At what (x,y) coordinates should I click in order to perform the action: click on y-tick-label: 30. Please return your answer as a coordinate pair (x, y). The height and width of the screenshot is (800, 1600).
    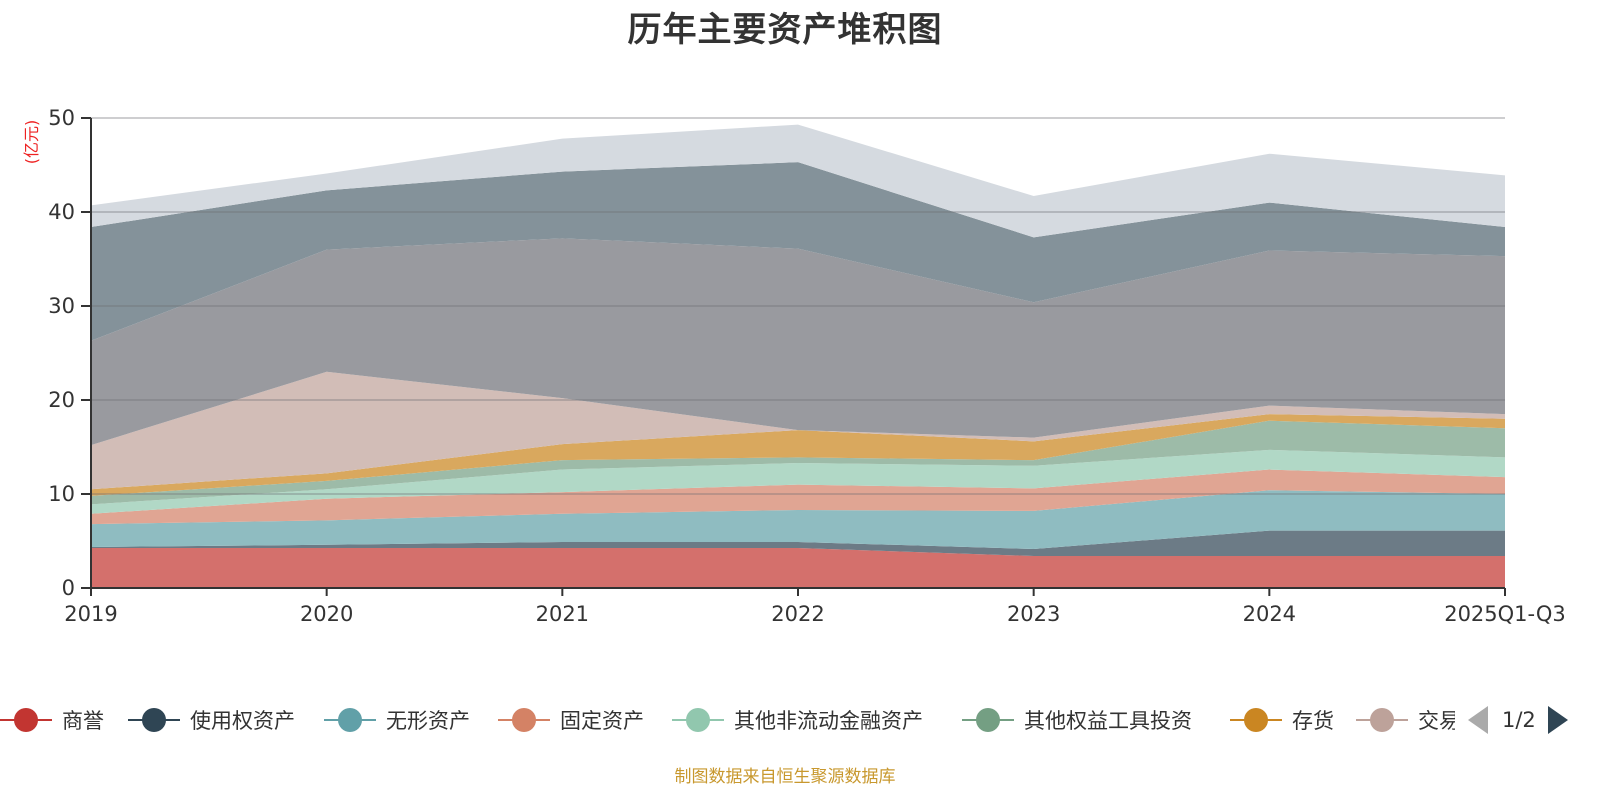
    Looking at the image, I should click on (61, 306).